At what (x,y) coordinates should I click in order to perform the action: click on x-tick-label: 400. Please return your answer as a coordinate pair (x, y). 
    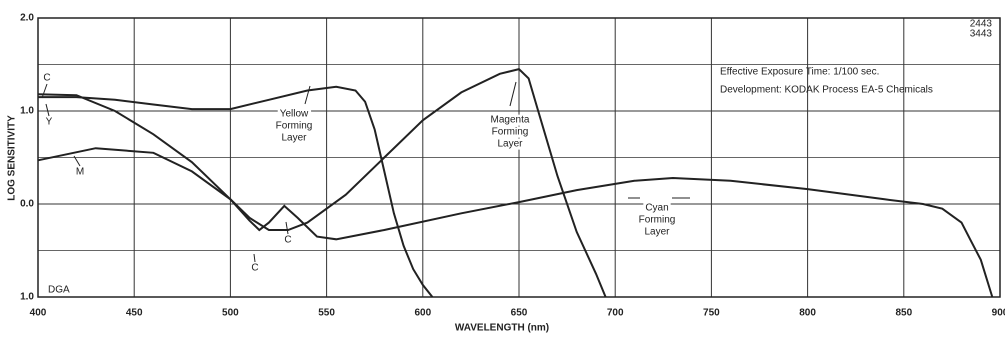
    Looking at the image, I should click on (38, 313).